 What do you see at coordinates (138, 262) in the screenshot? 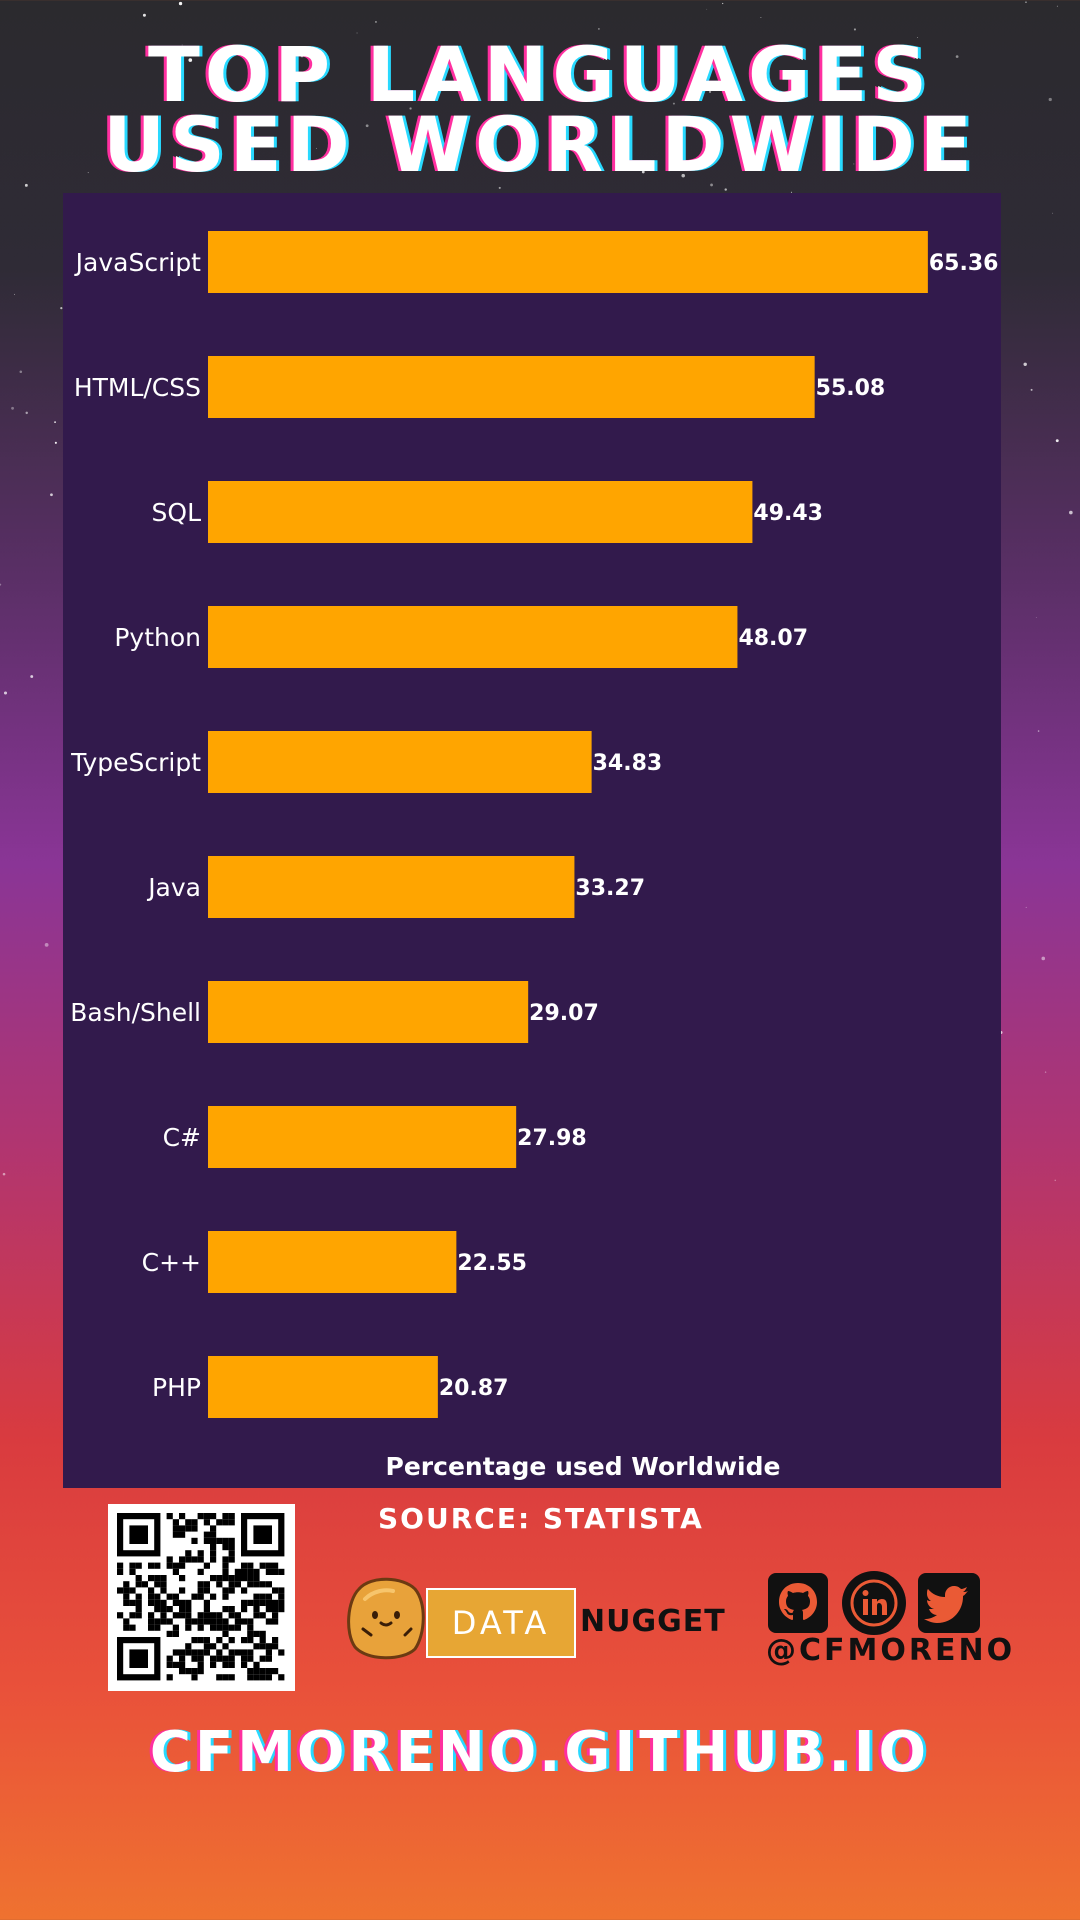
I see `category-label: JavaScript` at bounding box center [138, 262].